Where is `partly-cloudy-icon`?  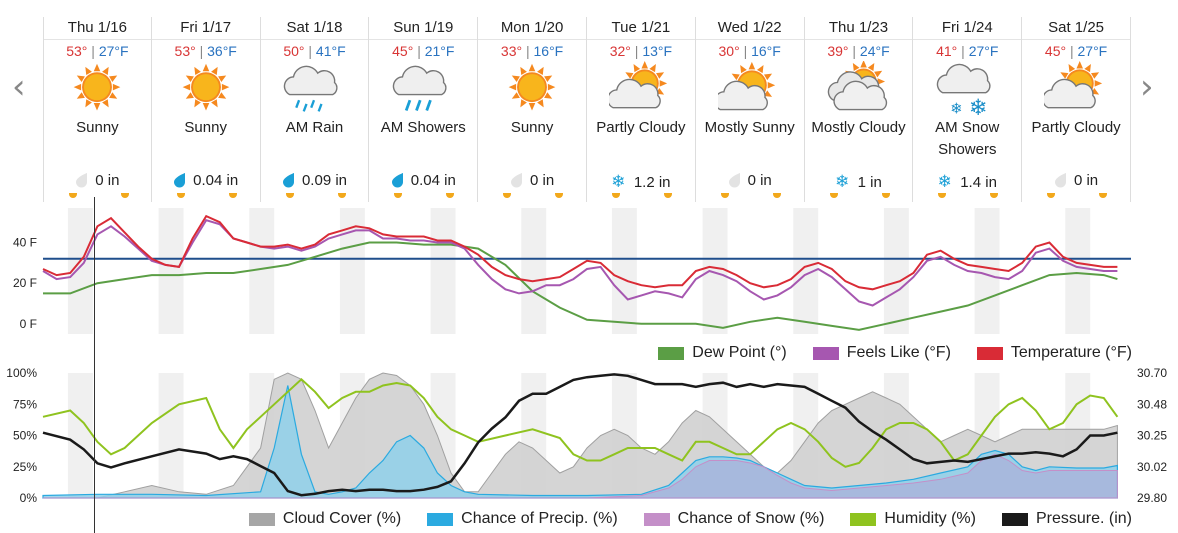 partly-cloudy-icon is located at coordinates (1073, 85).